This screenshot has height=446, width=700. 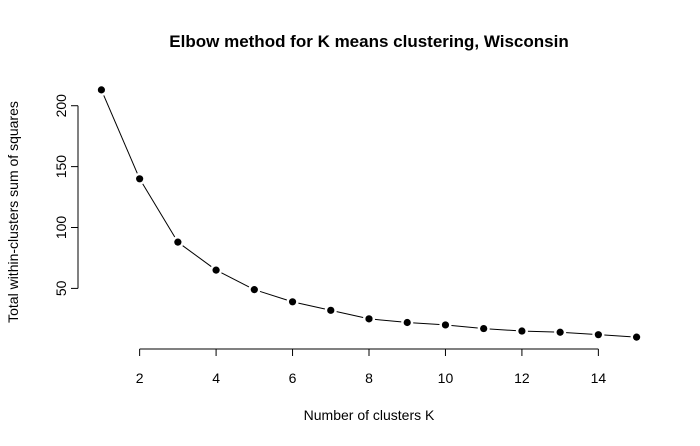 I want to click on y-tick-label: 100, so click(x=61, y=228).